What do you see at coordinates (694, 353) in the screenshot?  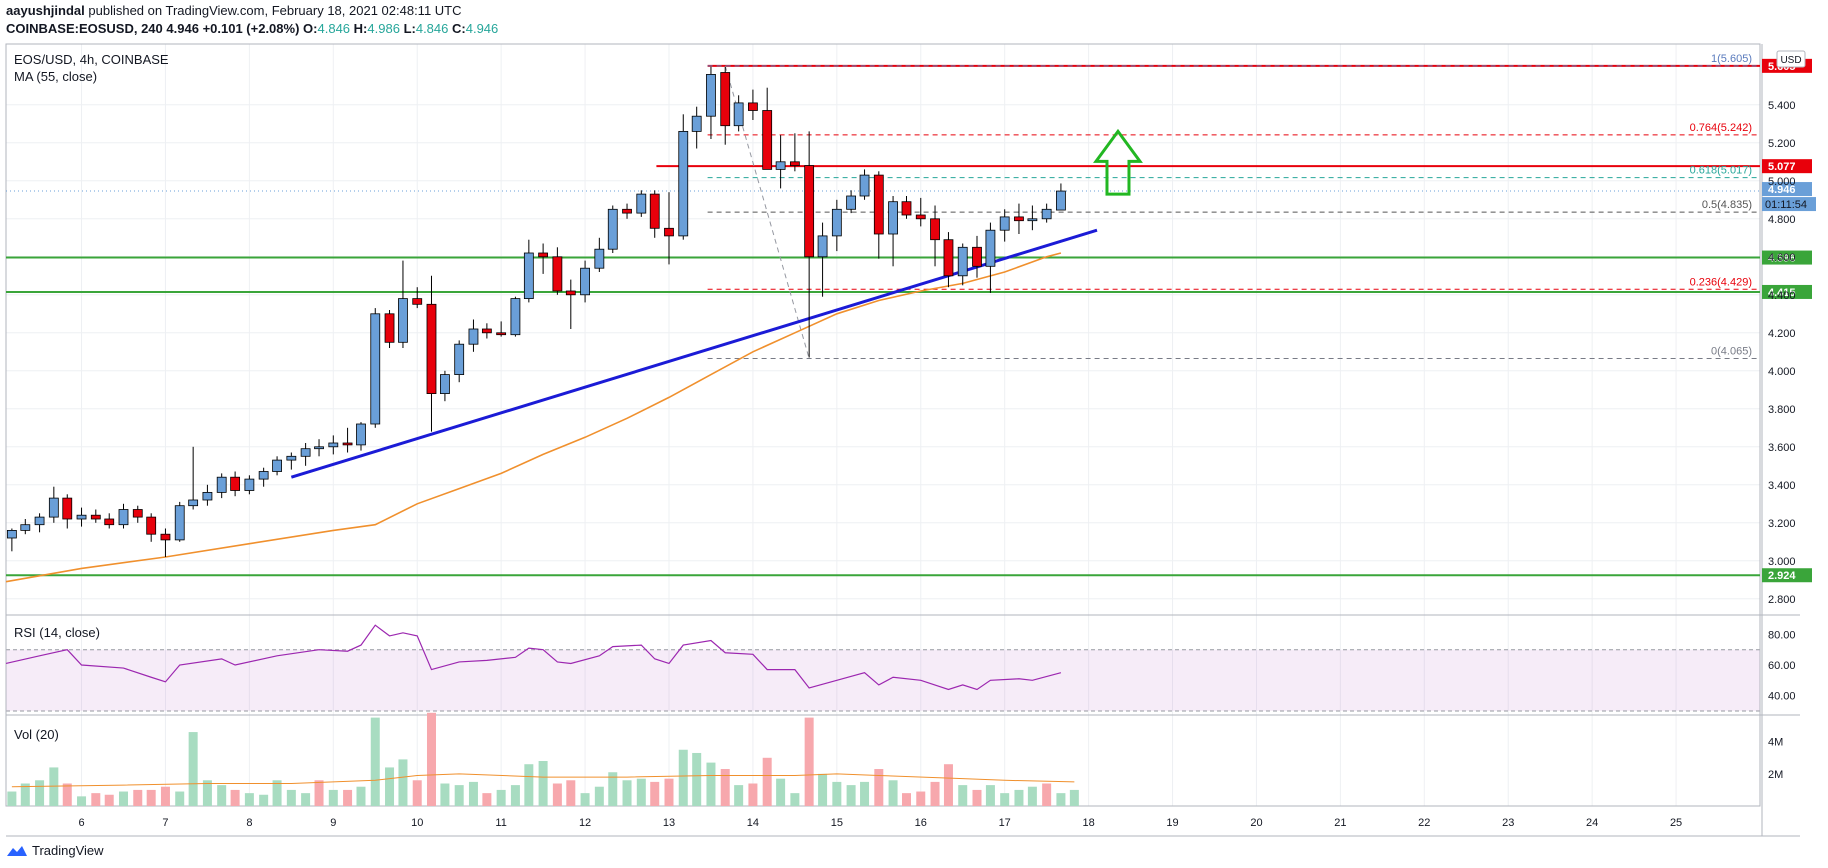 I see `trendline` at bounding box center [694, 353].